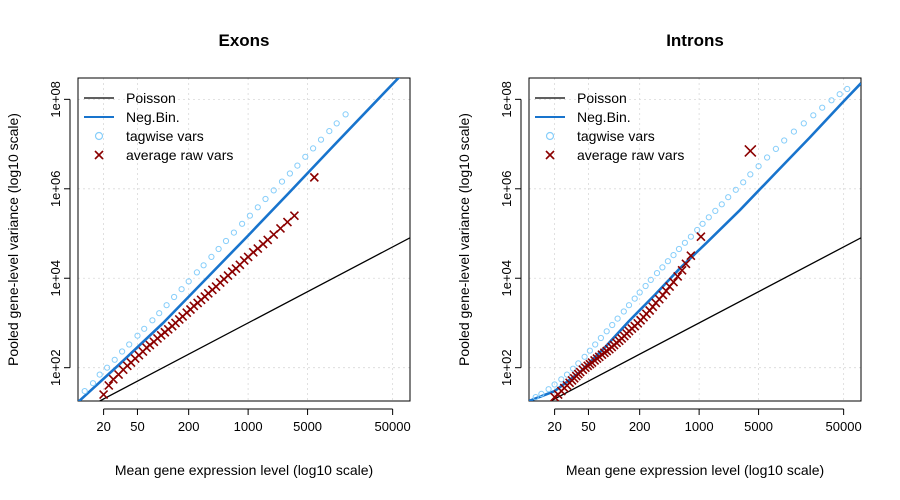 The width and height of the screenshot is (900, 500). What do you see at coordinates (506, 189) in the screenshot?
I see `y-tick-label: 1e+06` at bounding box center [506, 189].